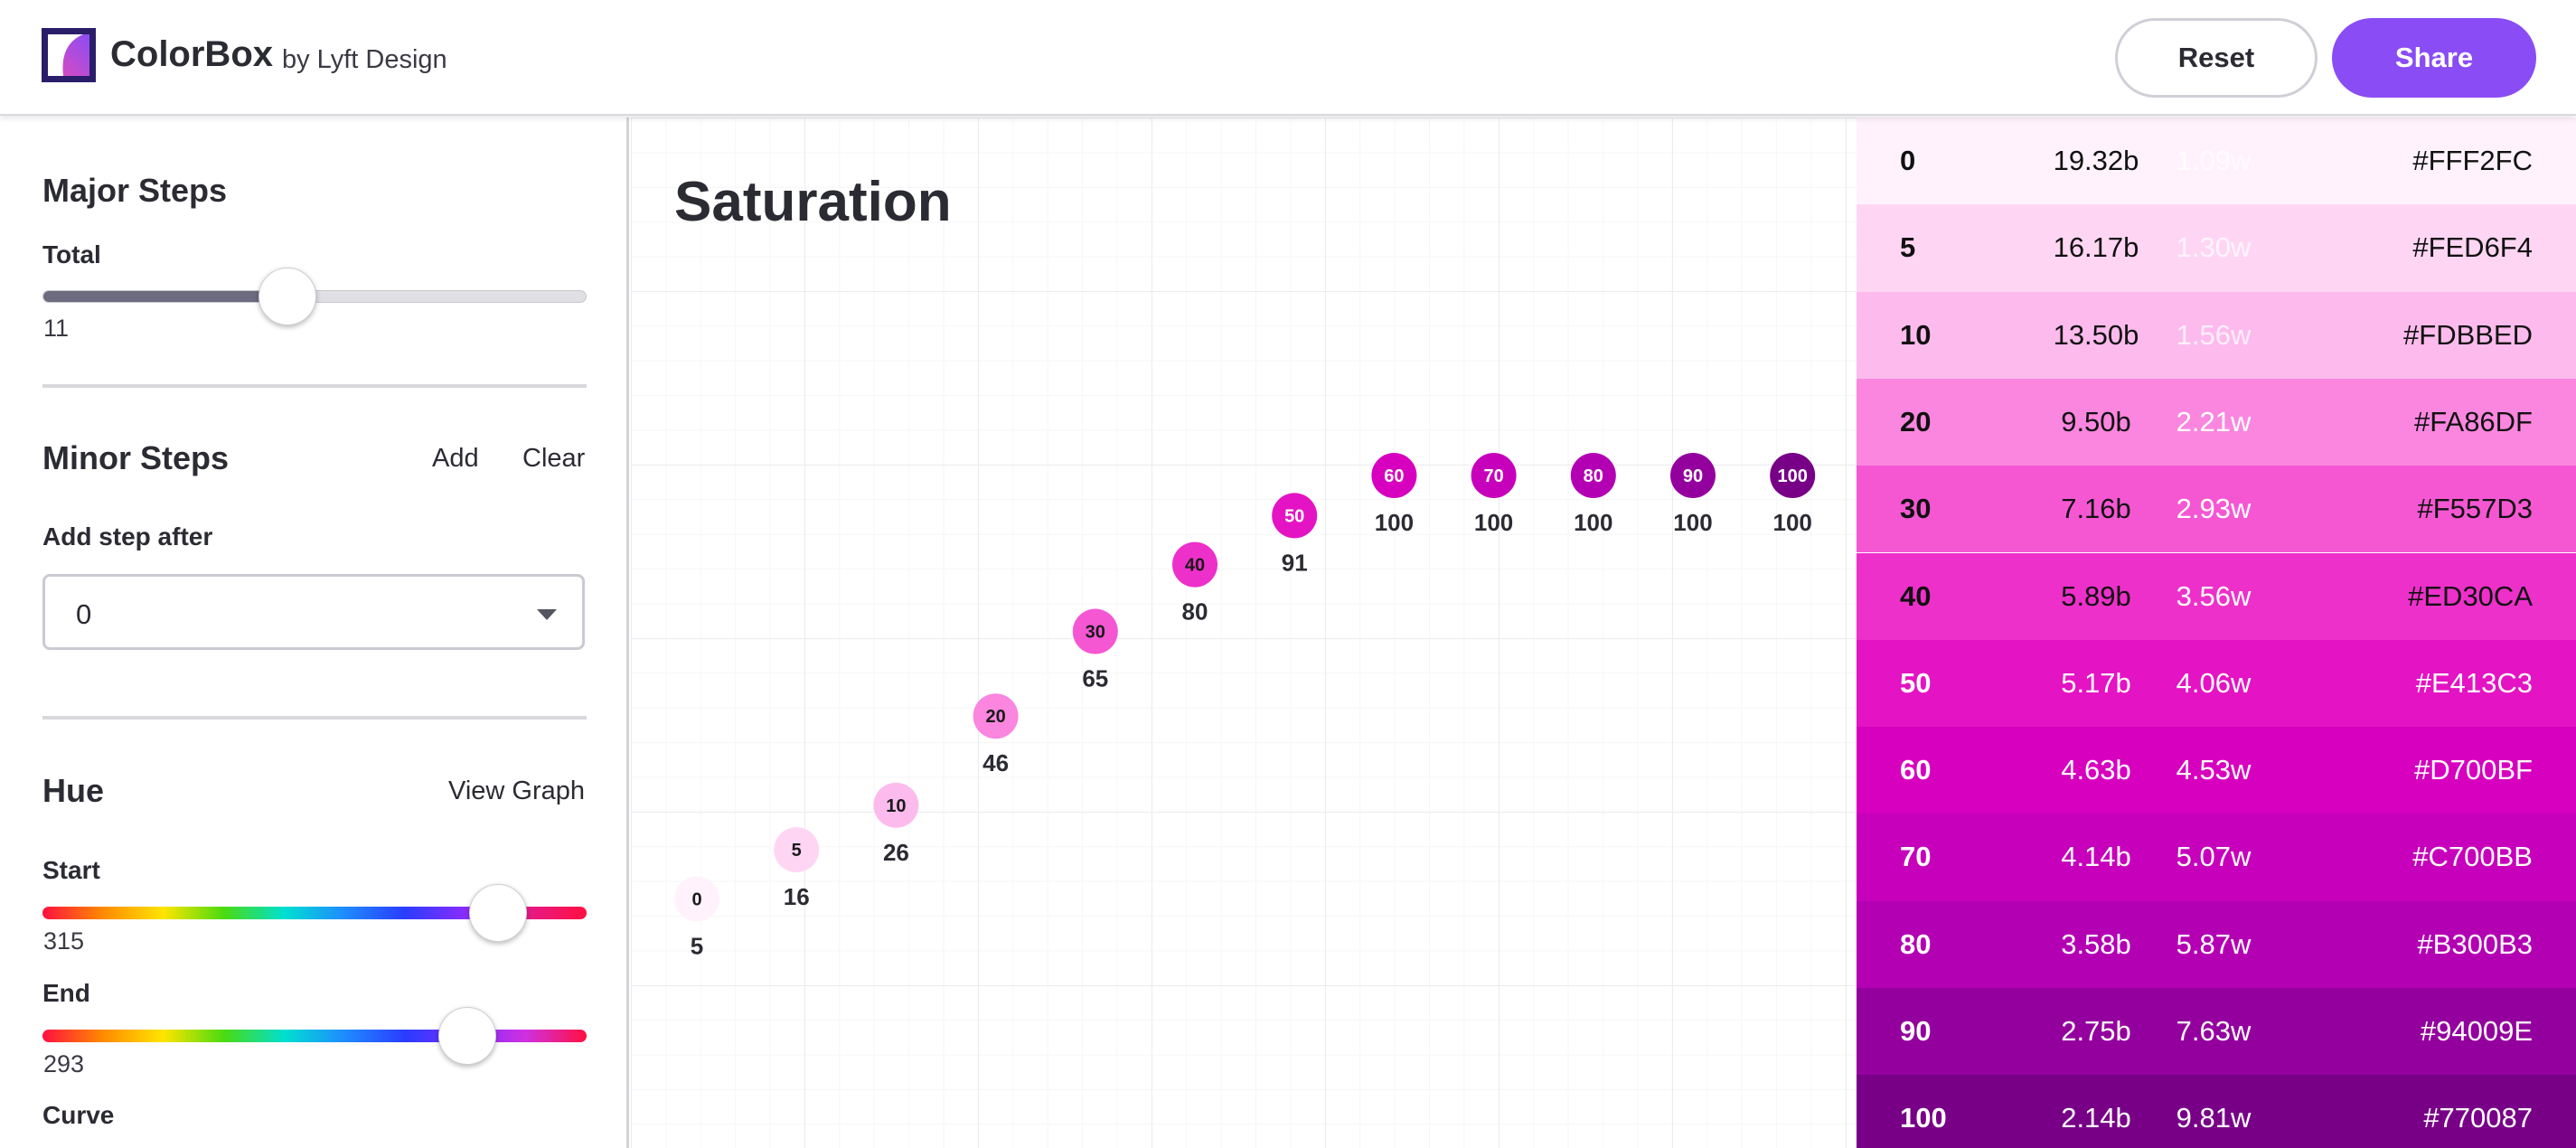 The image size is (2576, 1148). Describe the element at coordinates (2472, 160) in the screenshot. I see `swatch-hex-value: #FFF2FC` at that location.